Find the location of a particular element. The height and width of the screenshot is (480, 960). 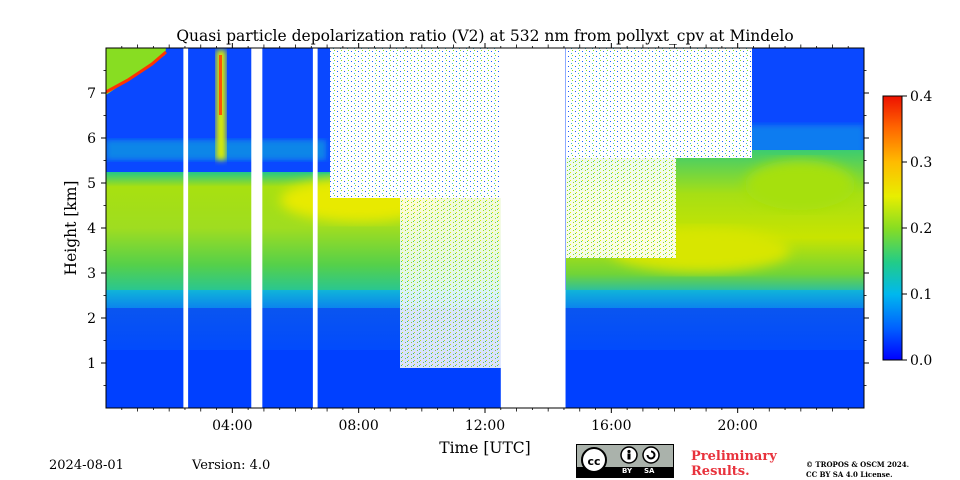

y-tick-label-6: 7 is located at coordinates (91, 94).